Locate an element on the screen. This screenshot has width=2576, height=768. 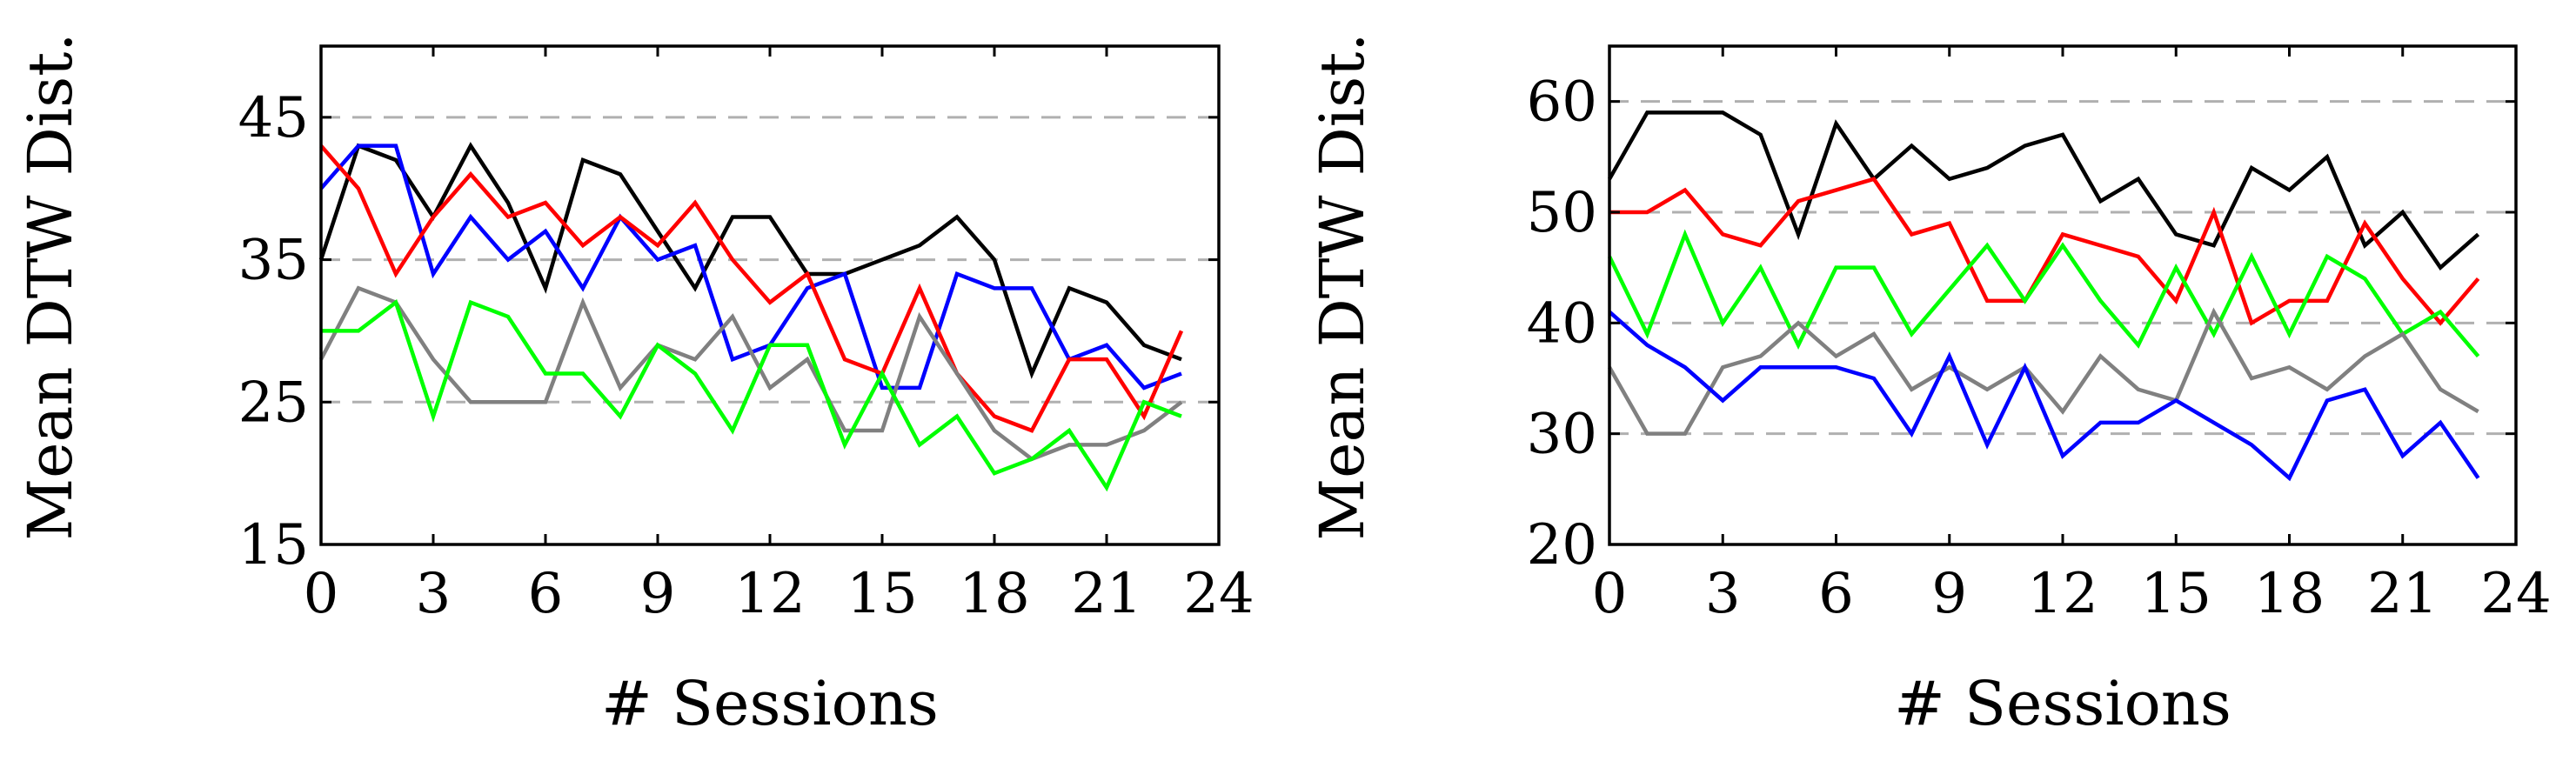
y-tick-label: 30 is located at coordinates (1562, 435).